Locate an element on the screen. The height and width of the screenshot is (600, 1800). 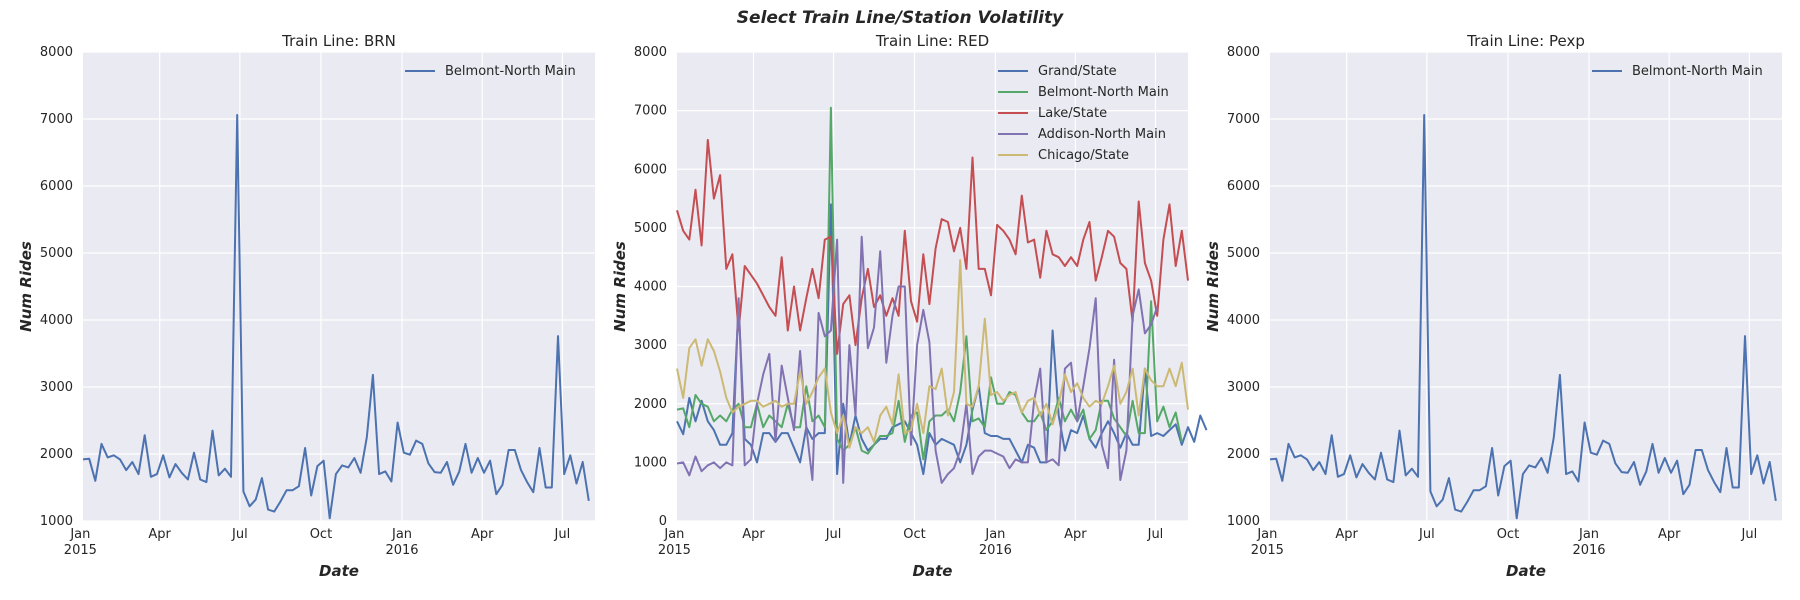
legend-label: Grand/State is located at coordinates (1077, 71).